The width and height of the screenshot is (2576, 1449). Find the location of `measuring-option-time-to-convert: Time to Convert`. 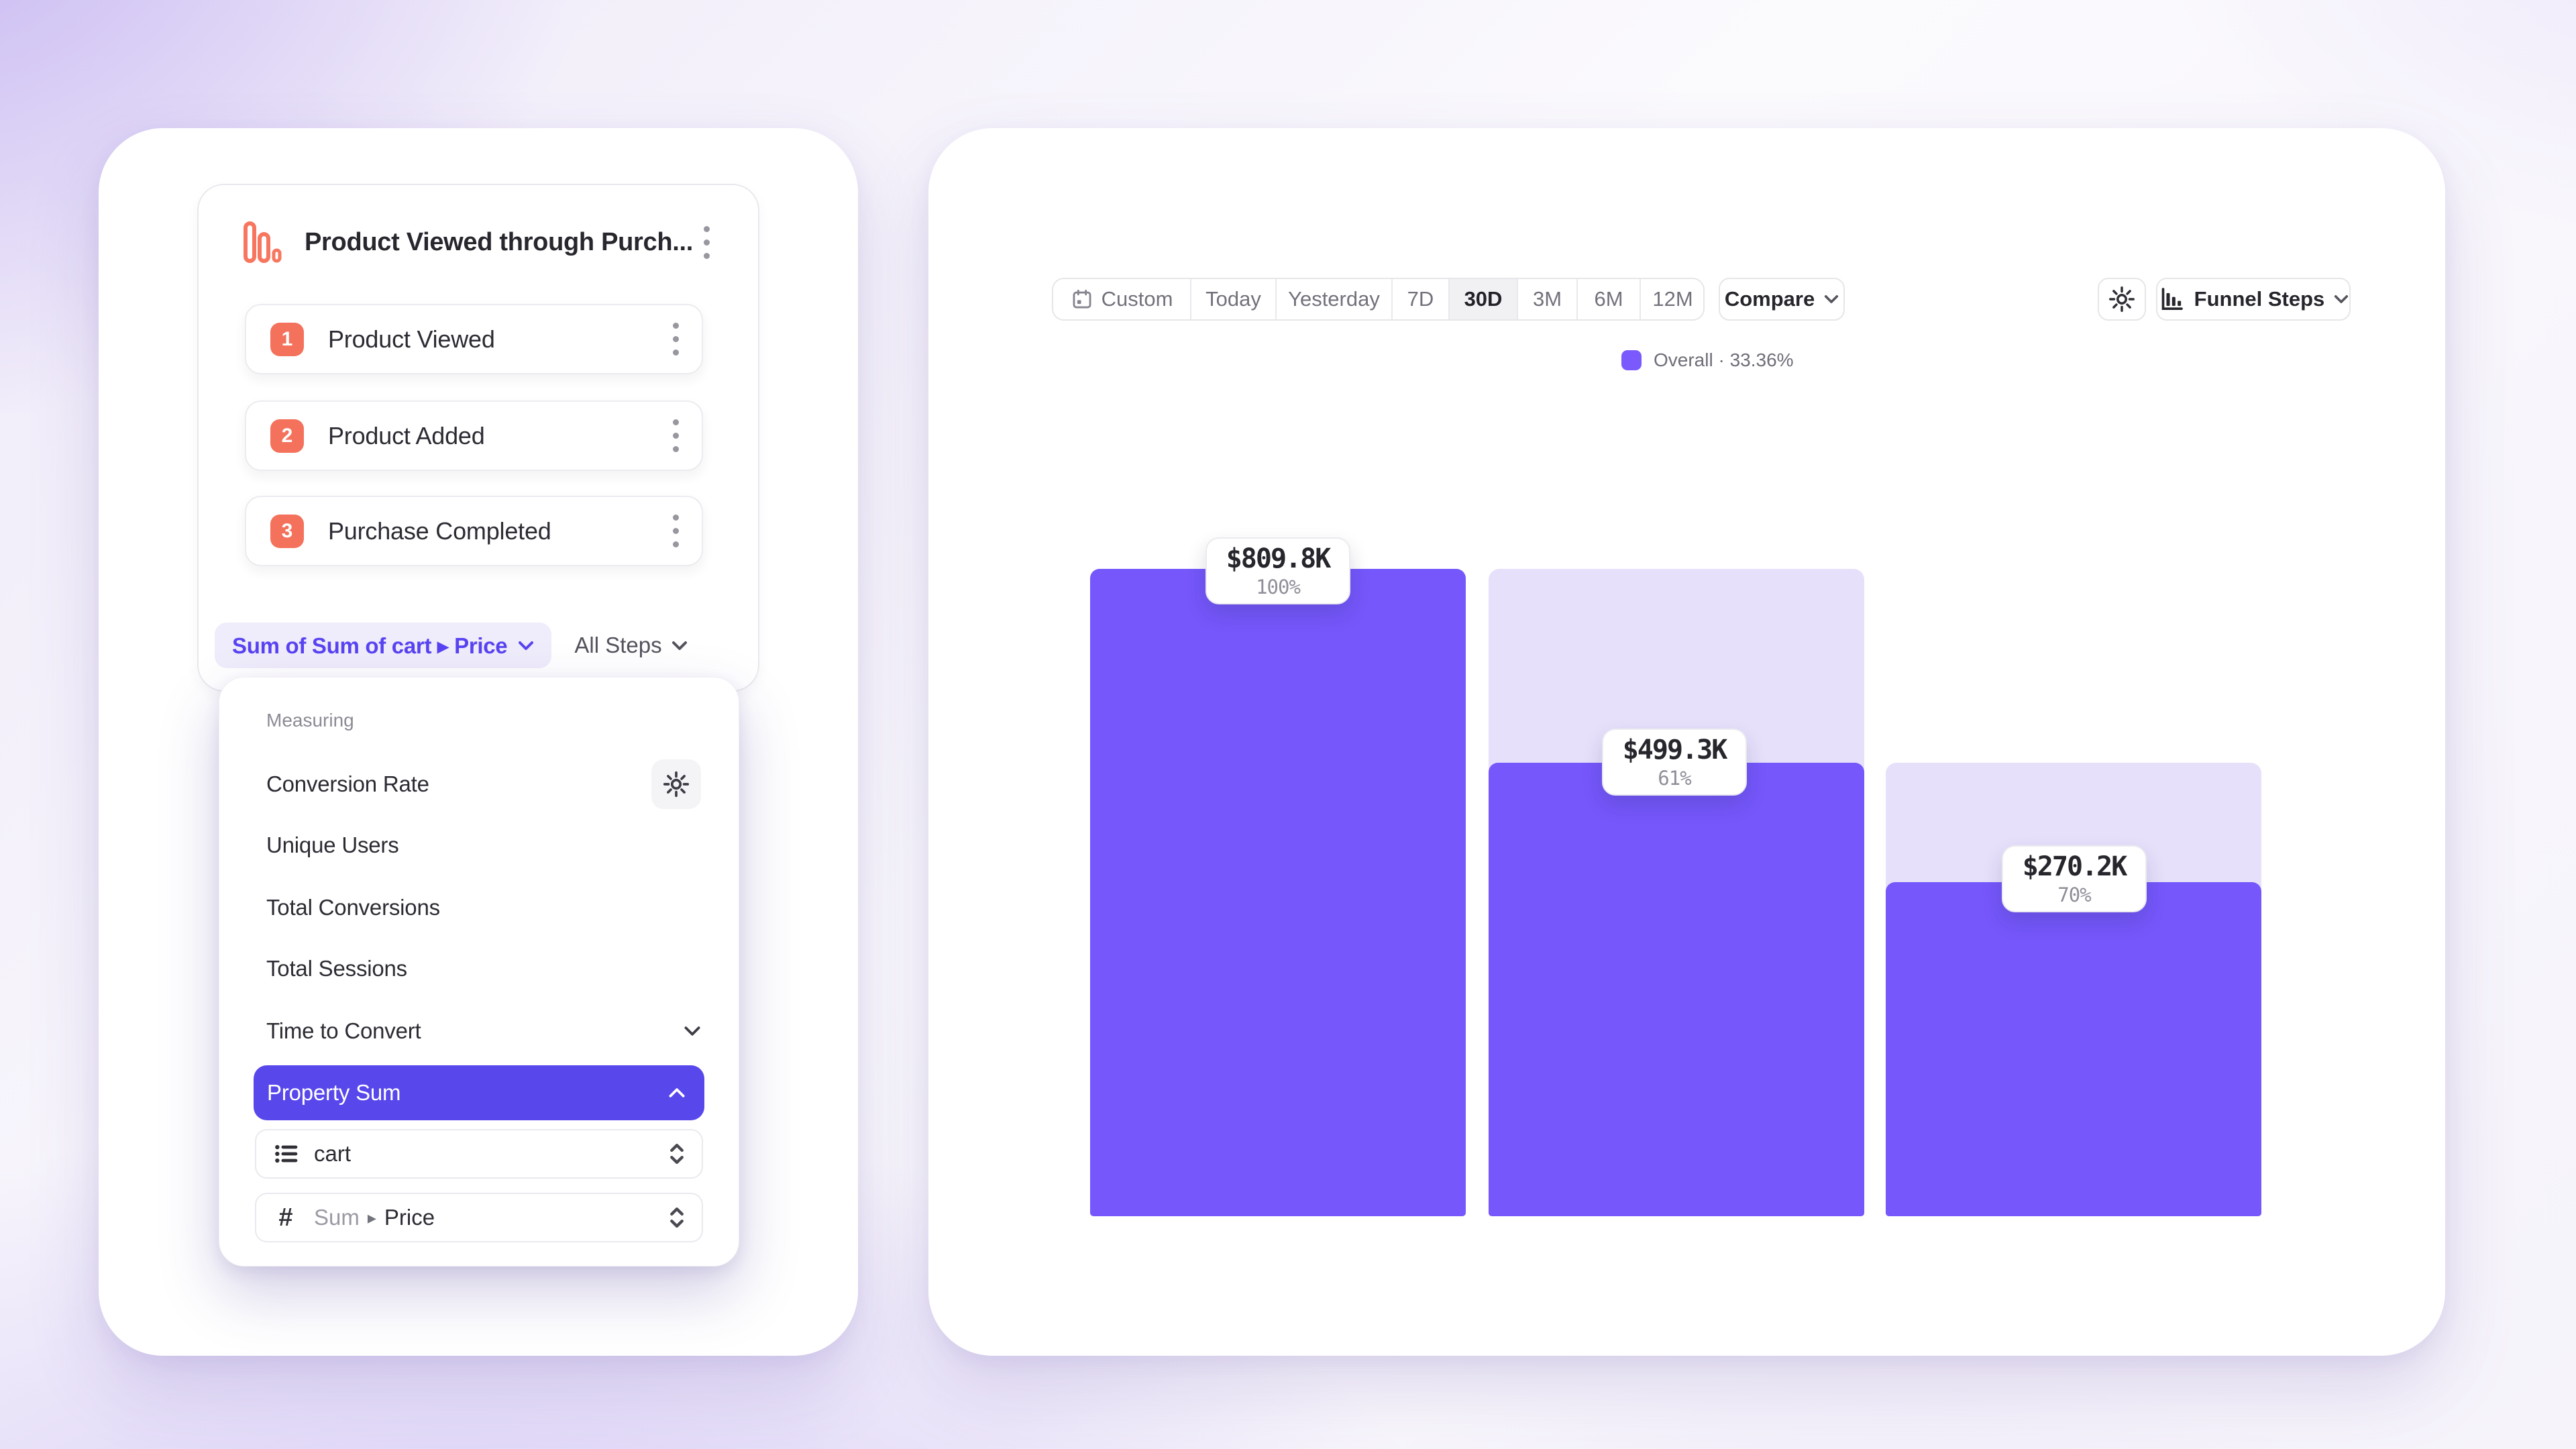

measuring-option-time-to-convert: Time to Convert is located at coordinates (483, 1031).